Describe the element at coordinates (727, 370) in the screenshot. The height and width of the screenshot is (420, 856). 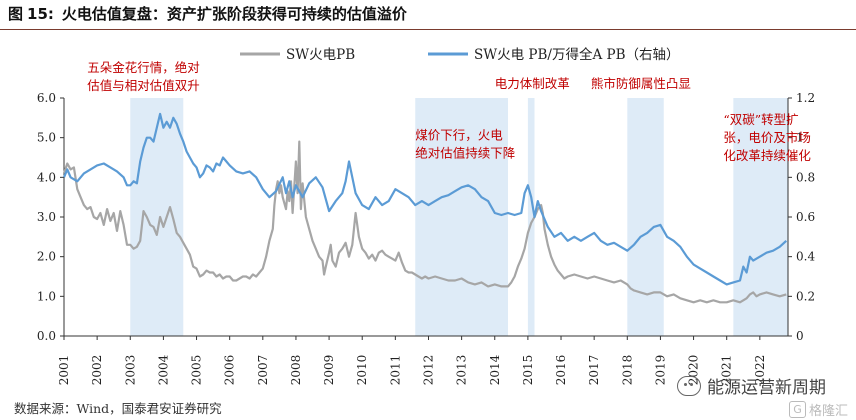
I see `x-tick-label: 2021` at that location.